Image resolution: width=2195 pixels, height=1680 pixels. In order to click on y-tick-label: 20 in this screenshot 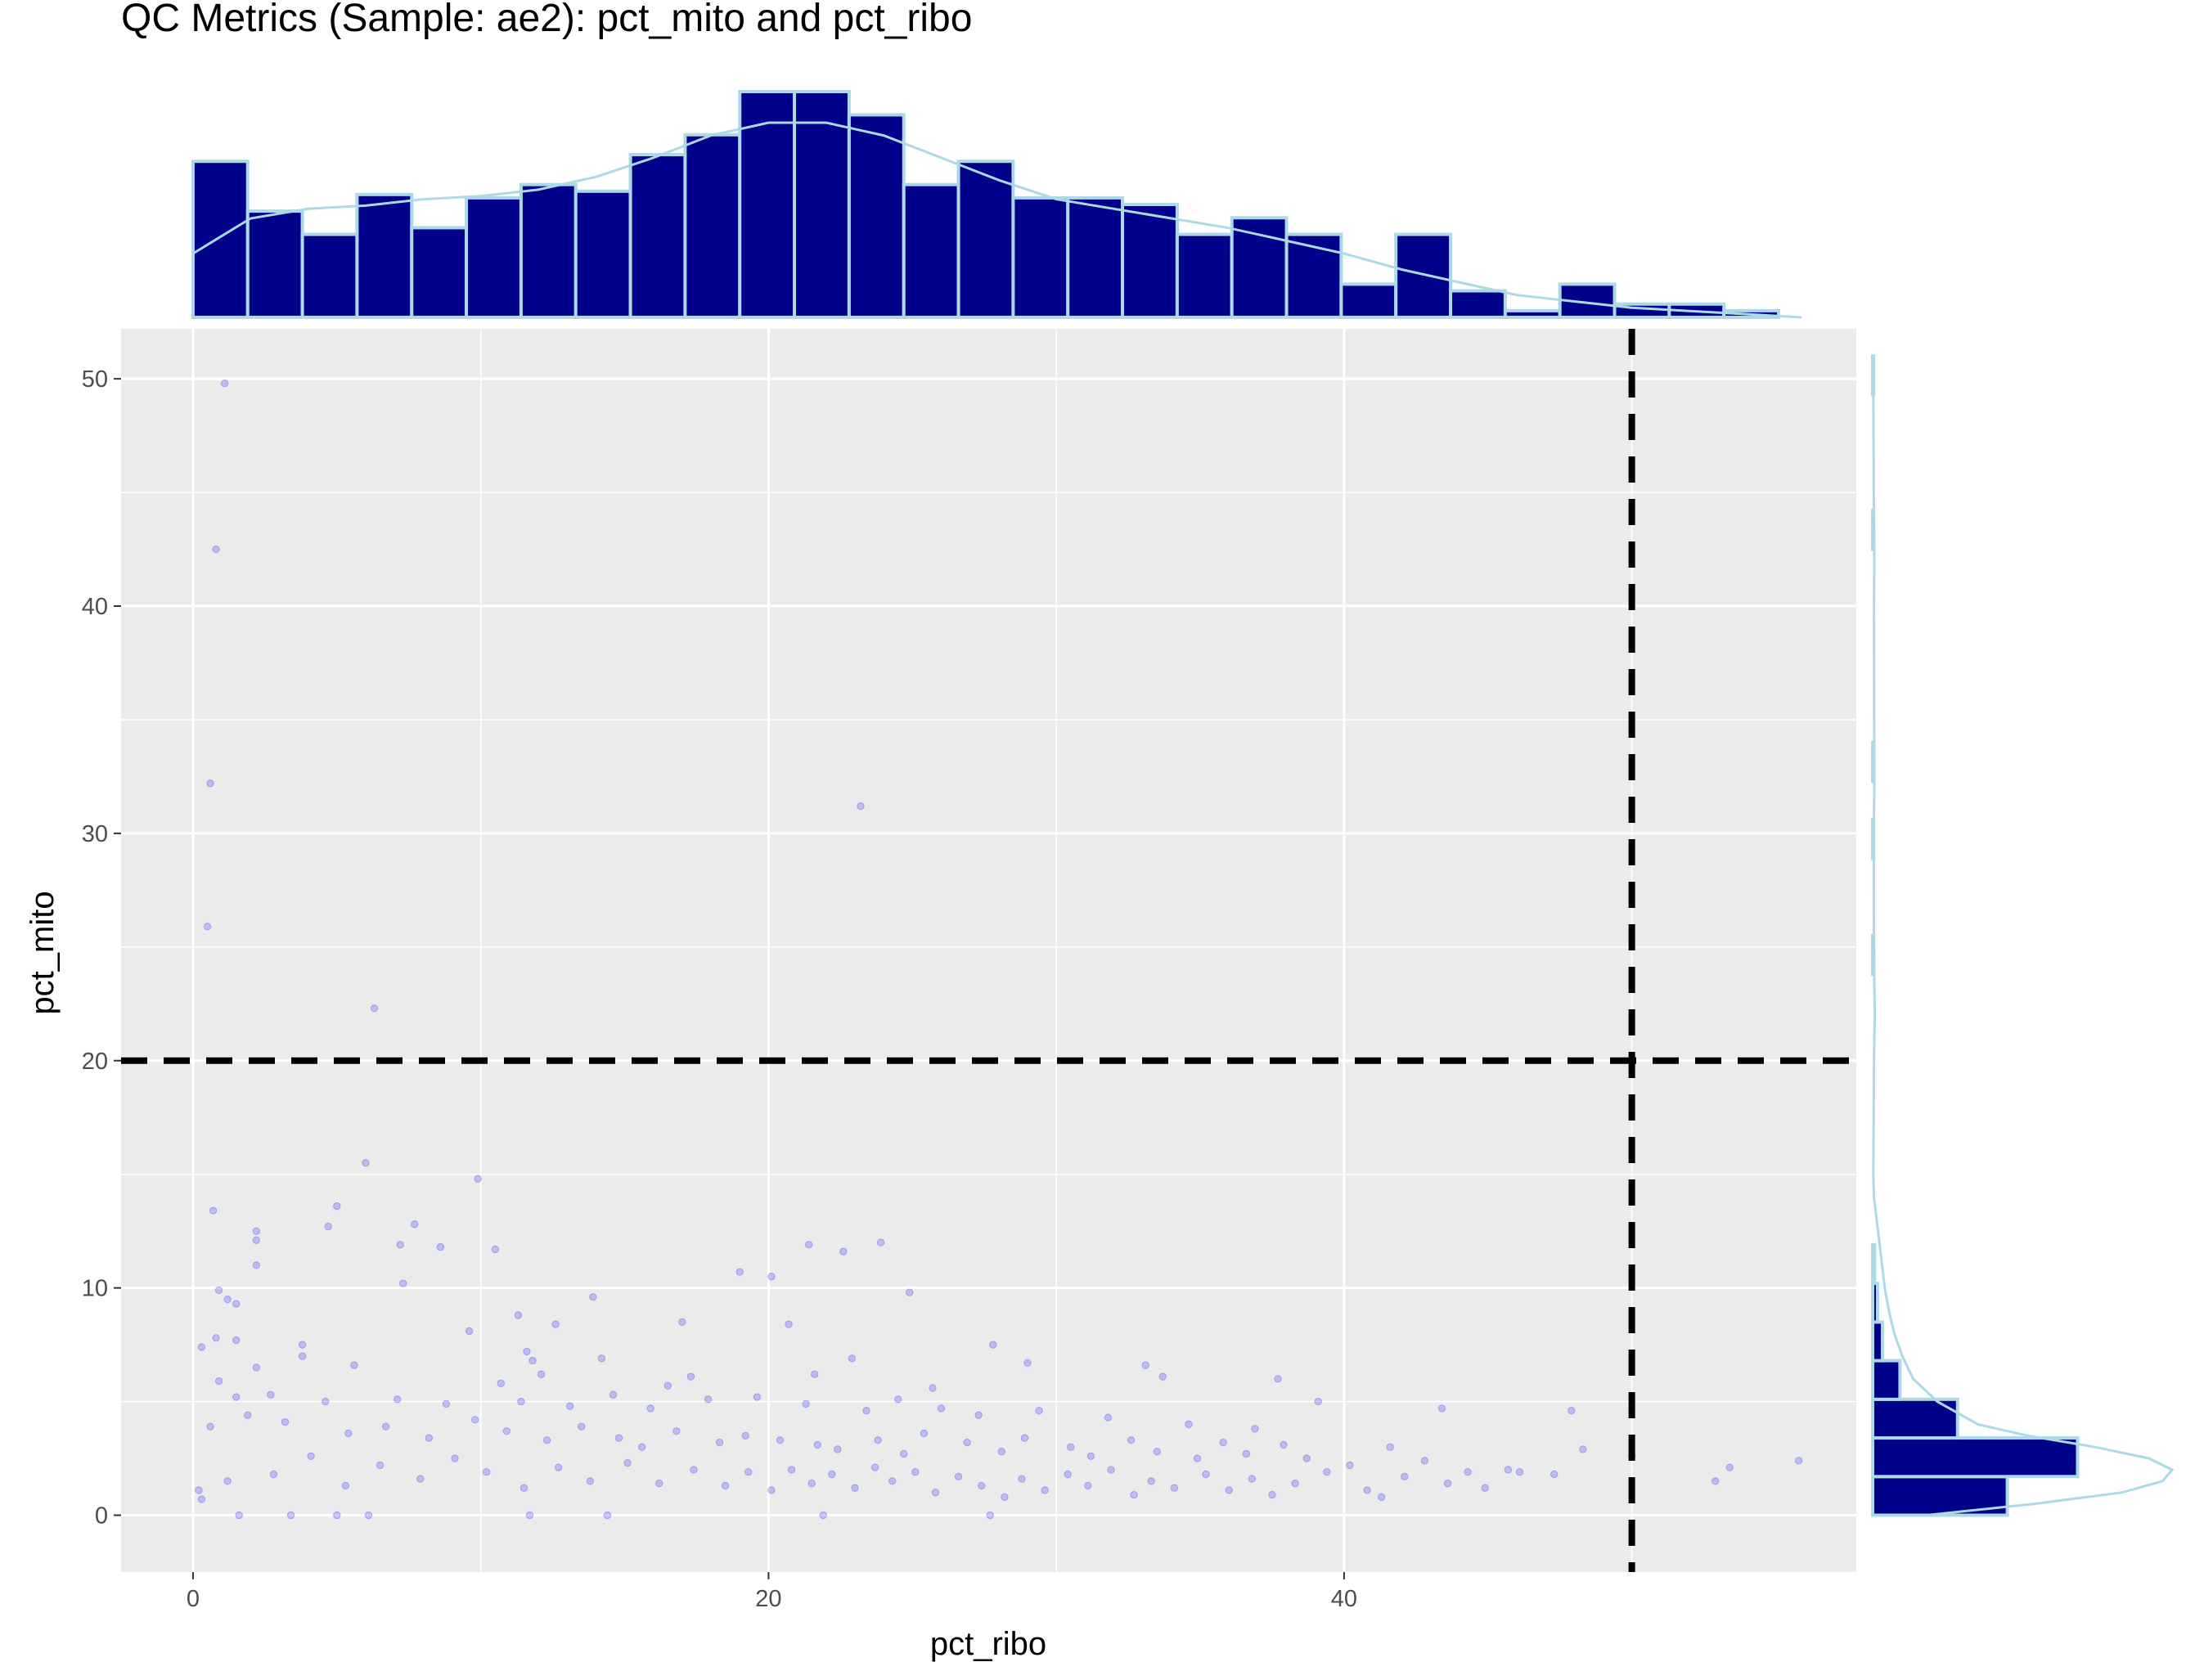, I will do `click(95, 1062)`.